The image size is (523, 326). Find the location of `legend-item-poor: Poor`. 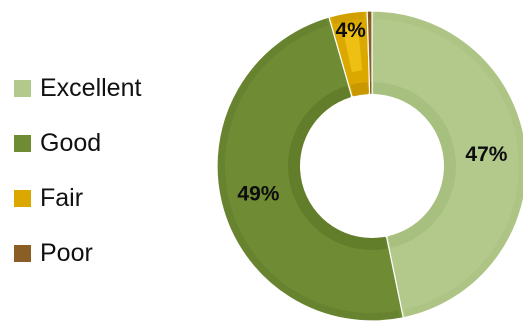

legend-item-poor: Poor is located at coordinates (99, 262).